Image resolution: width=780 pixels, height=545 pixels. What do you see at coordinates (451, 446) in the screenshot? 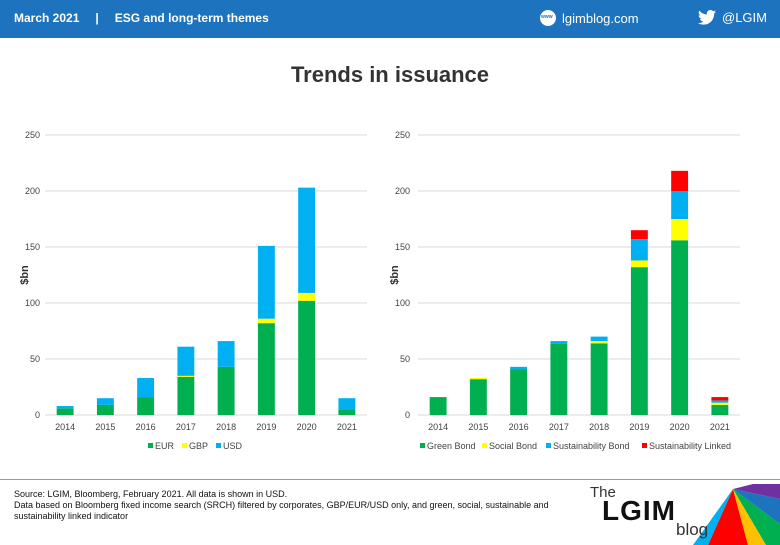
I see `legend-label: Green Bond` at bounding box center [451, 446].